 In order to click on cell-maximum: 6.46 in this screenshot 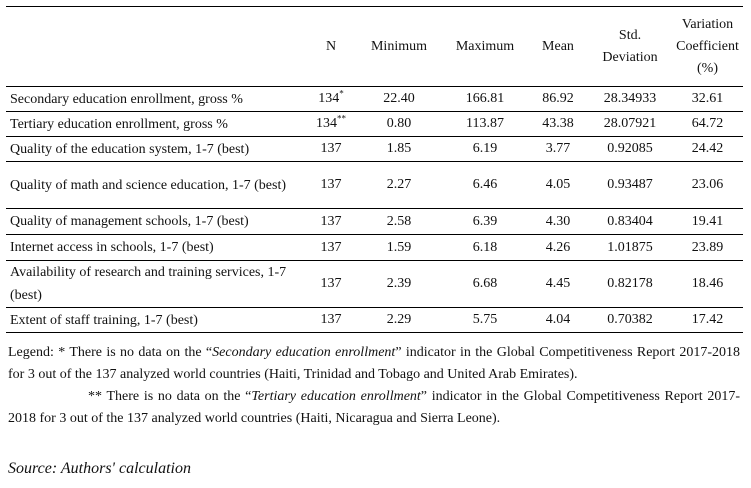, I will do `click(485, 184)`.